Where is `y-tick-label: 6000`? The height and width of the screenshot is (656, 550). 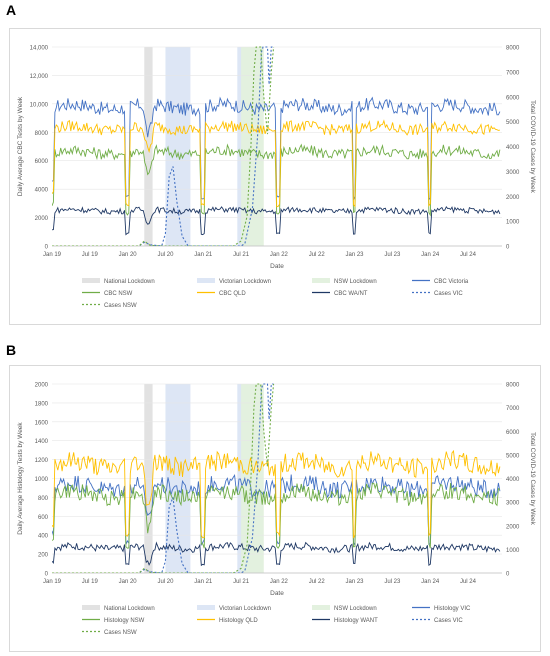
y-tick-label: 6000 is located at coordinates (42, 162).